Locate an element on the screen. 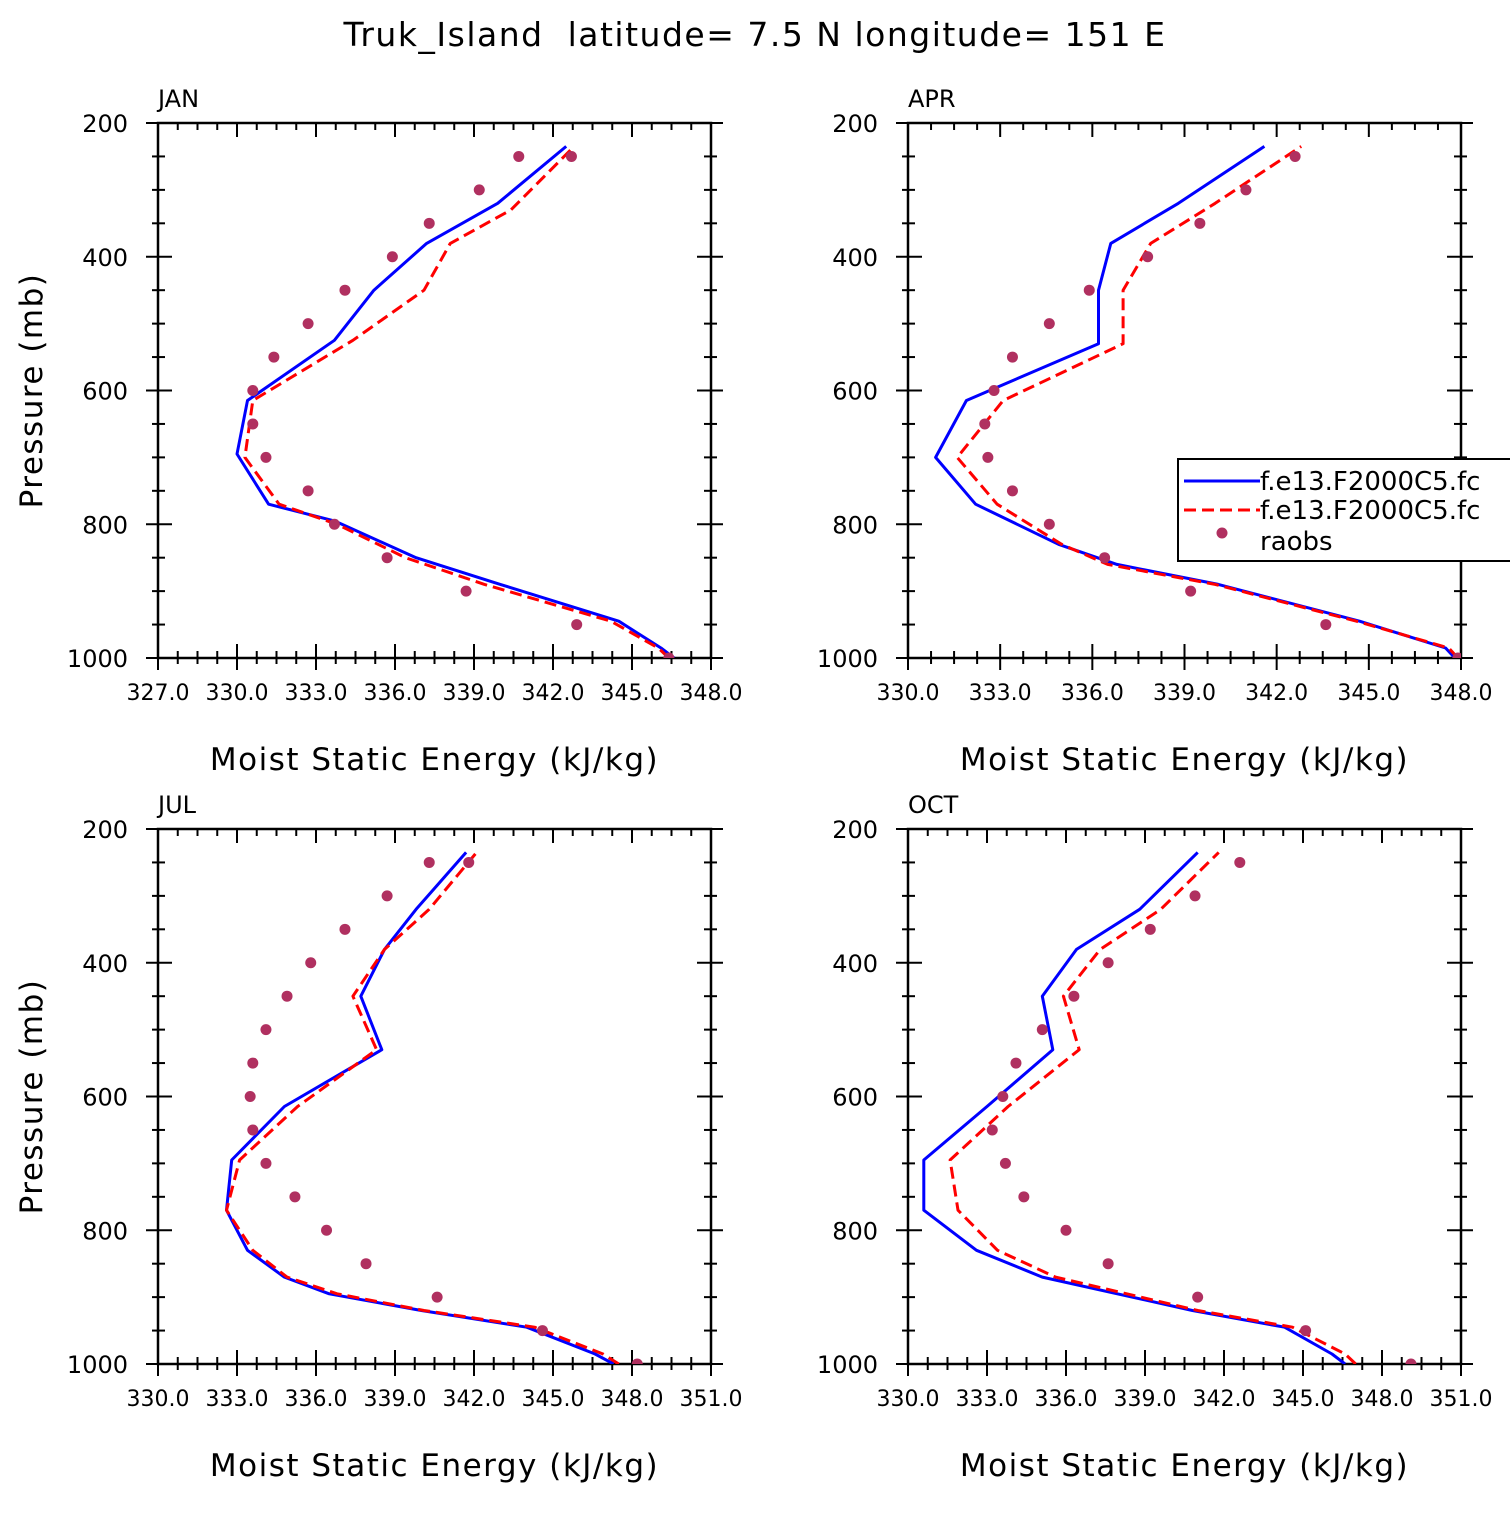  legend-swatch-marker is located at coordinates (1222, 533).